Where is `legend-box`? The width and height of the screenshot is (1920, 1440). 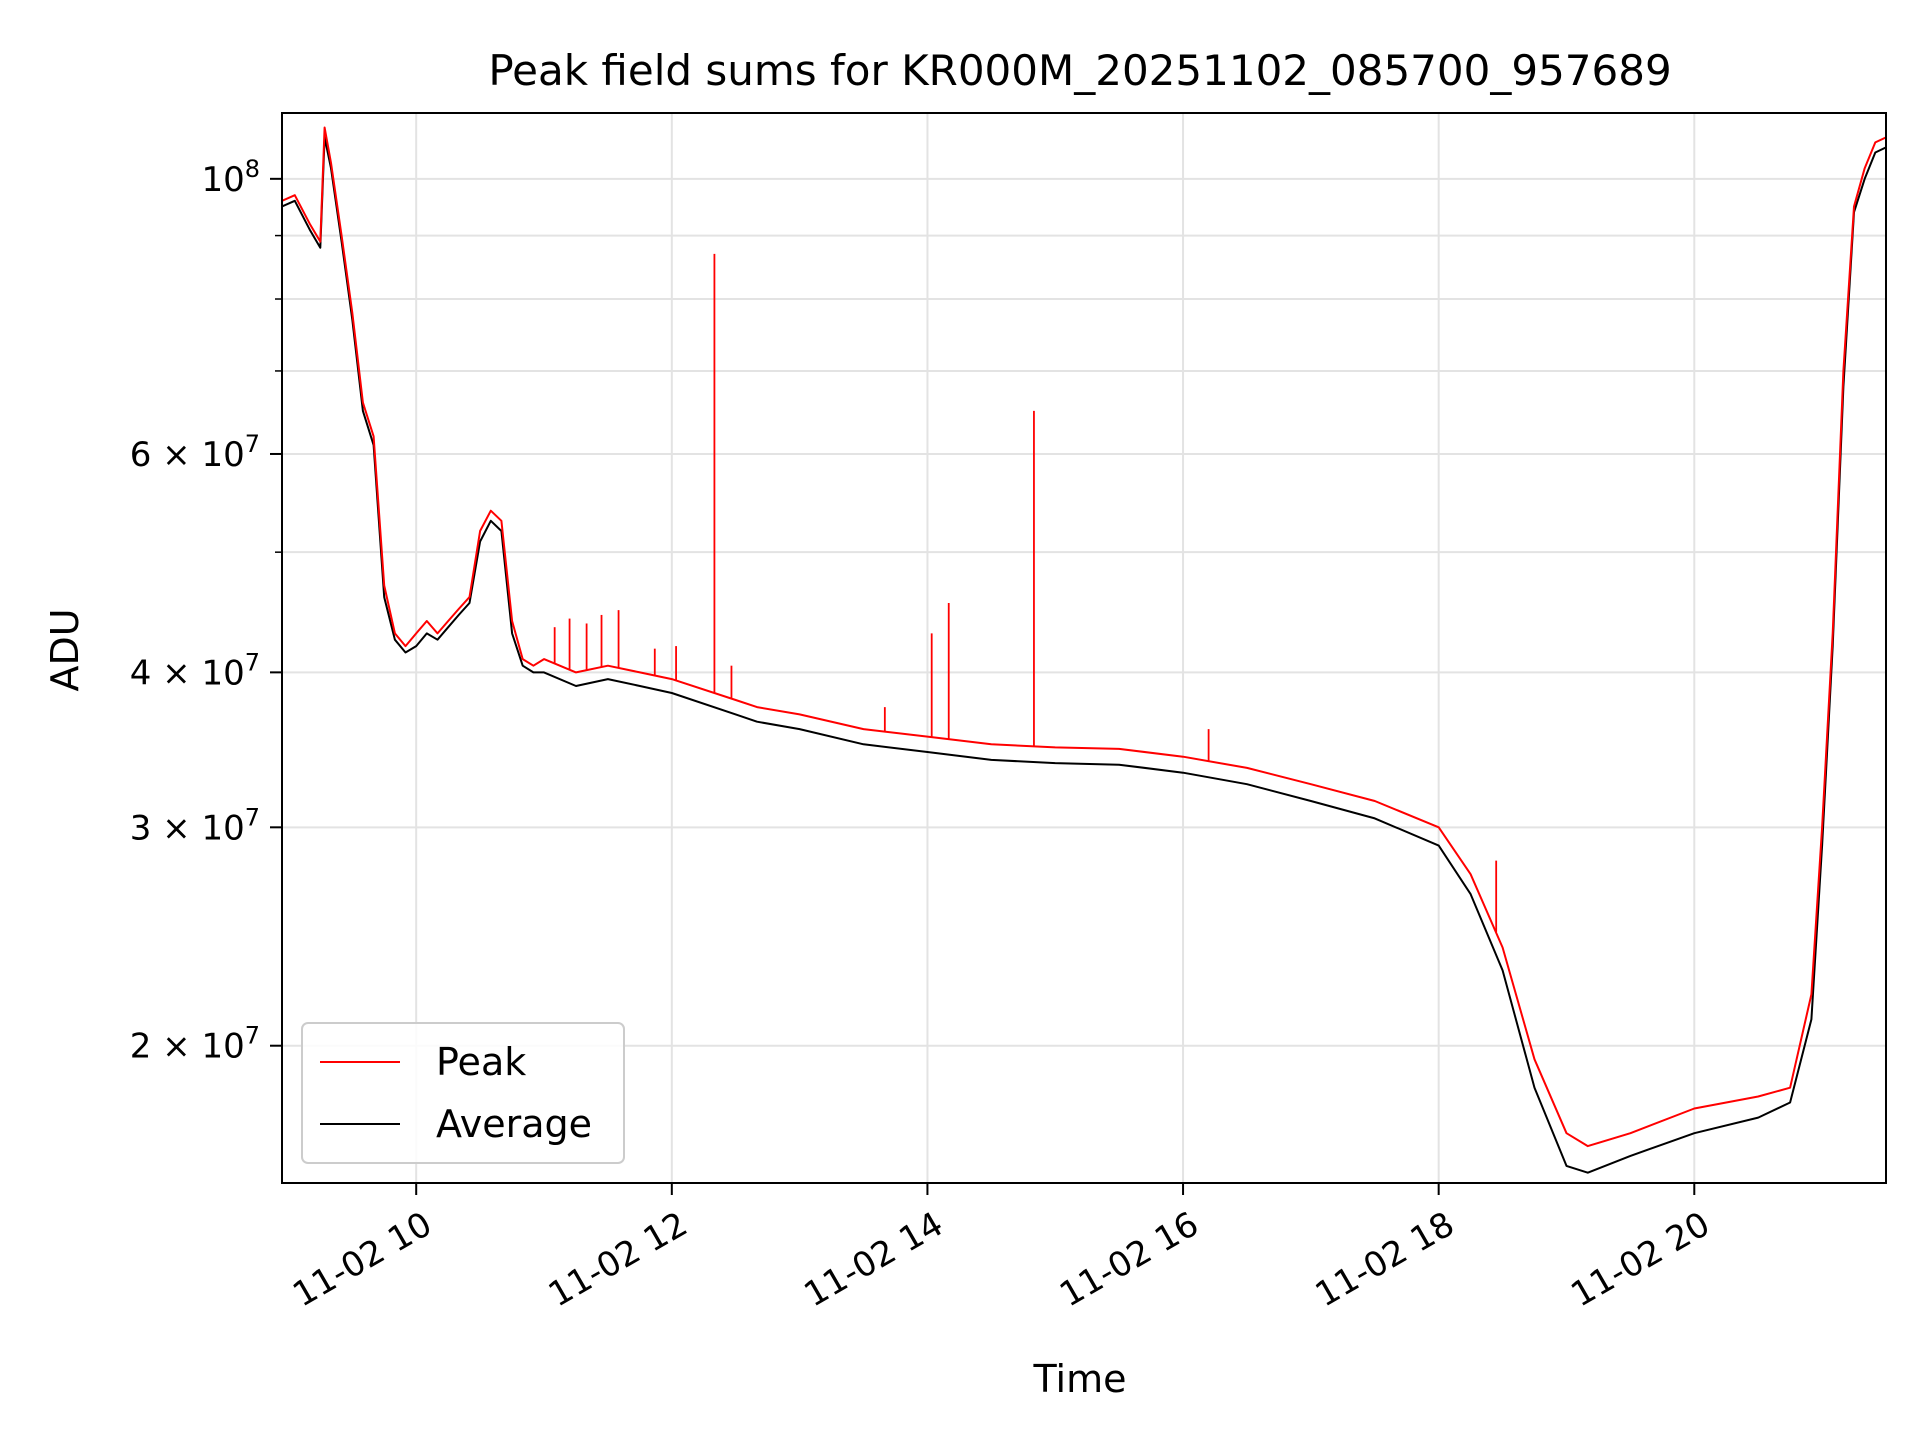 legend-box is located at coordinates (463, 1093).